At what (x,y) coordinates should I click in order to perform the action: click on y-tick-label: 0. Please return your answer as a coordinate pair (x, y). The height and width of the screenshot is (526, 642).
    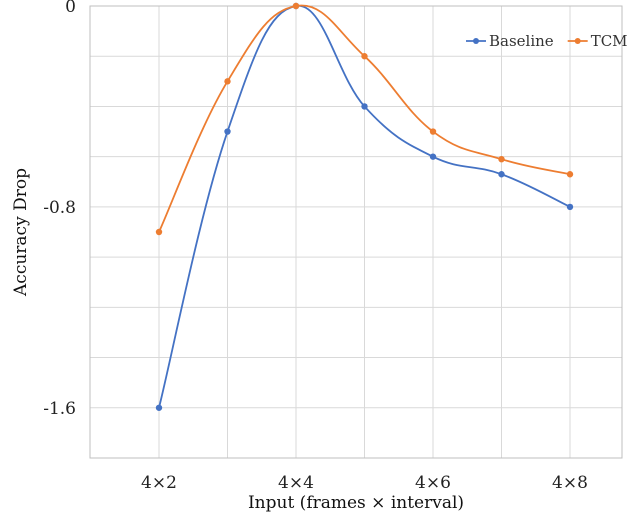
    Looking at the image, I should click on (70, 8).